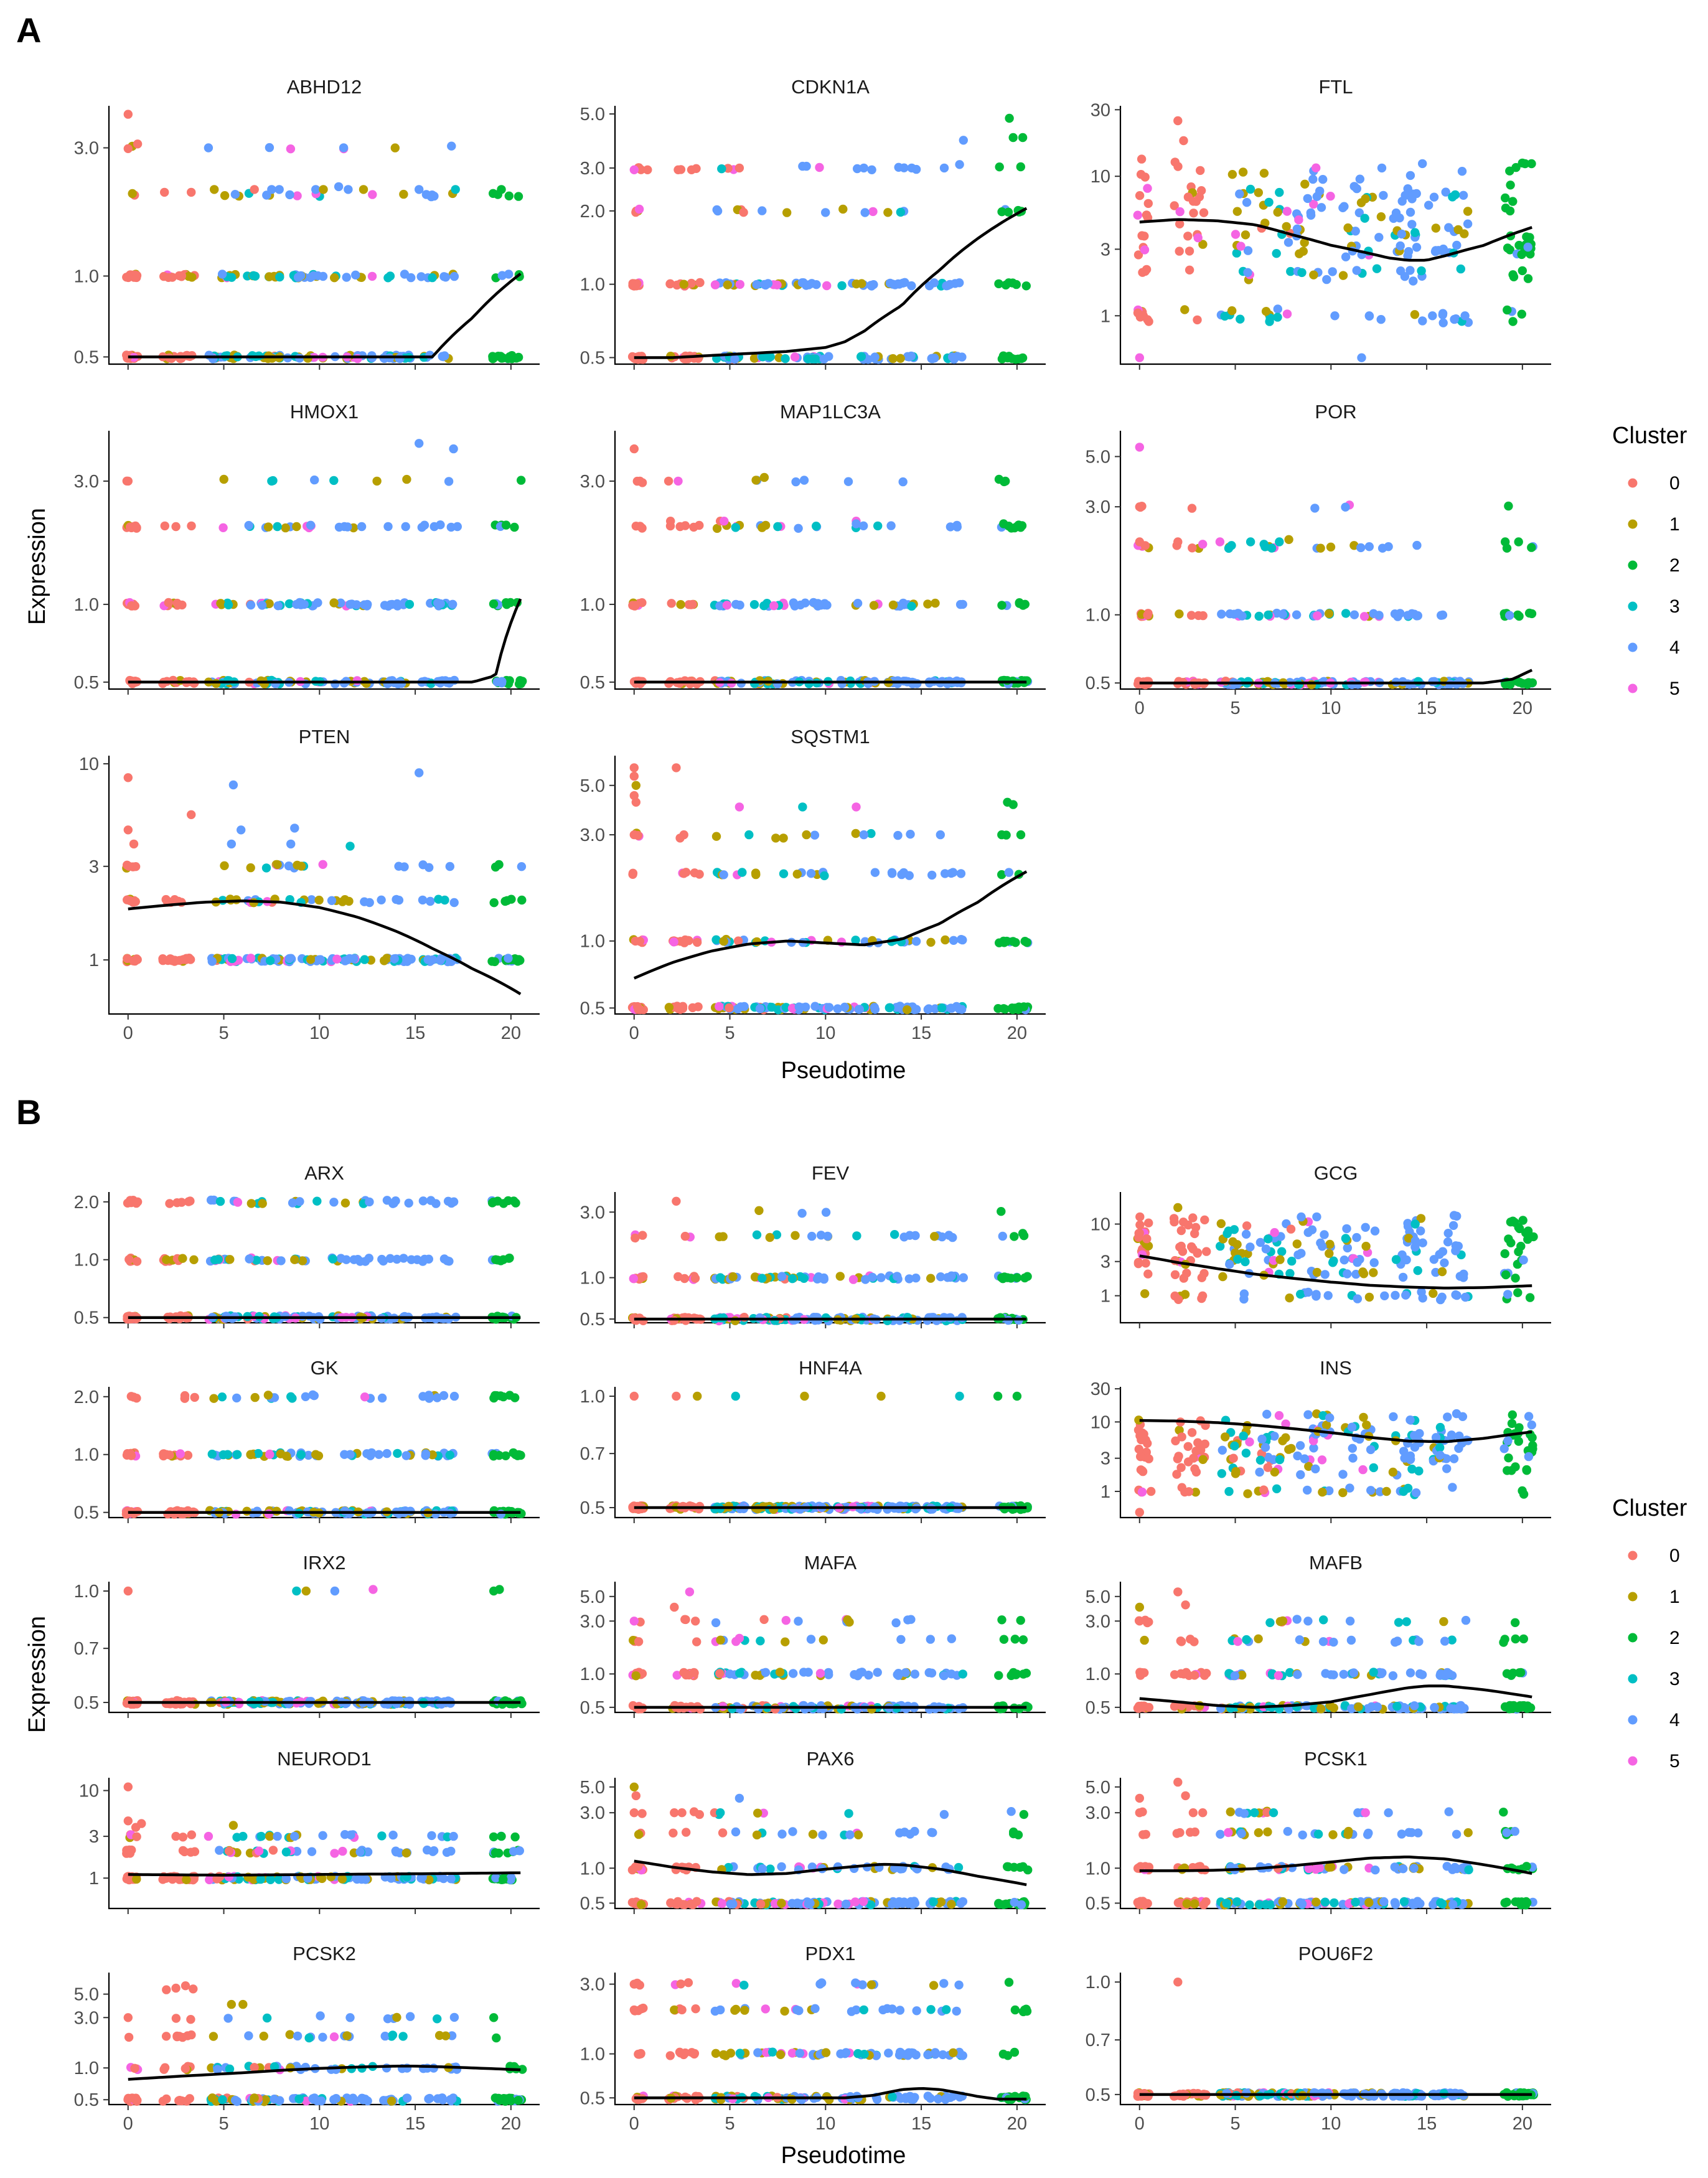 Image resolution: width=1708 pixels, height=2178 pixels. Describe the element at coordinates (831, 925) in the screenshot. I see `smooth-trend-line` at that location.